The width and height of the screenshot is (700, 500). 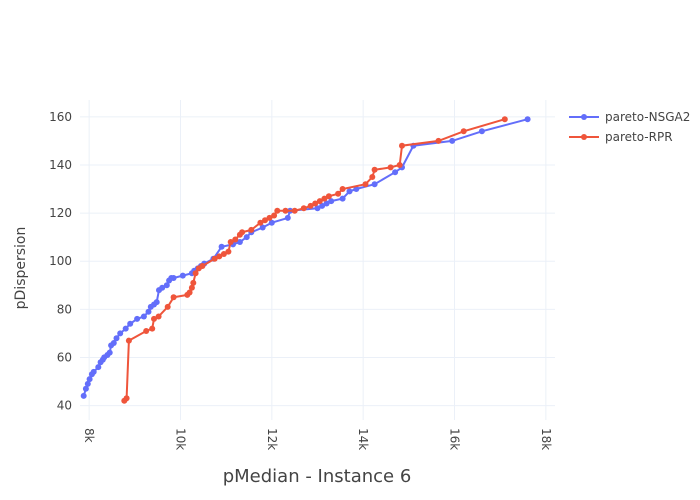 I want to click on y-tick-label: 60, so click(x=64, y=357).